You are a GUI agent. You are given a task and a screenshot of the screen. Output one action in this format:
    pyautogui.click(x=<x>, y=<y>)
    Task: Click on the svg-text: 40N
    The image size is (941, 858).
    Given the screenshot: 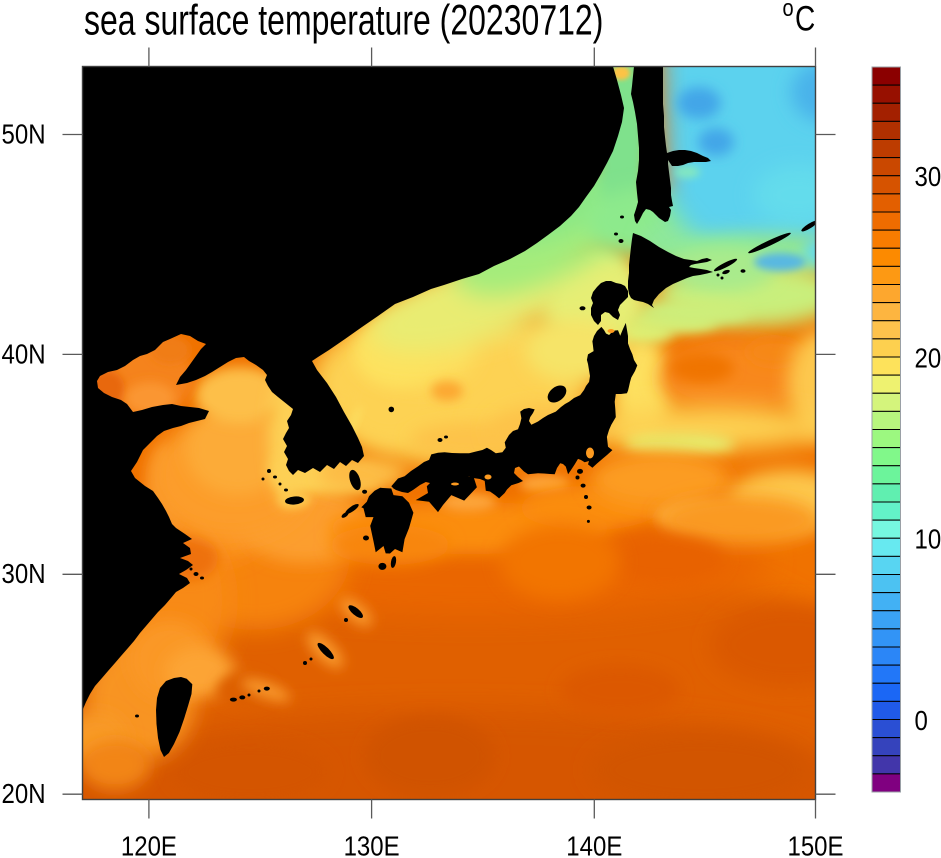 What is the action you would take?
    pyautogui.click(x=24, y=354)
    